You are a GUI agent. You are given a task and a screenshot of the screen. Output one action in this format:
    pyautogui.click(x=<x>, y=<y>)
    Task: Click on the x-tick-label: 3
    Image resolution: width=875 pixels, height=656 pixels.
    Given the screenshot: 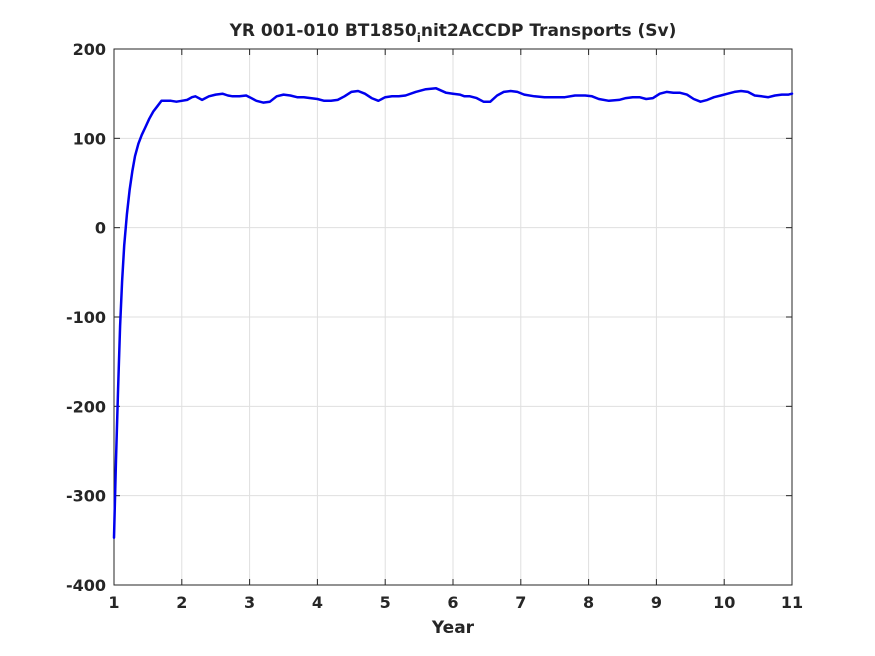 What is the action you would take?
    pyautogui.click(x=249, y=602)
    